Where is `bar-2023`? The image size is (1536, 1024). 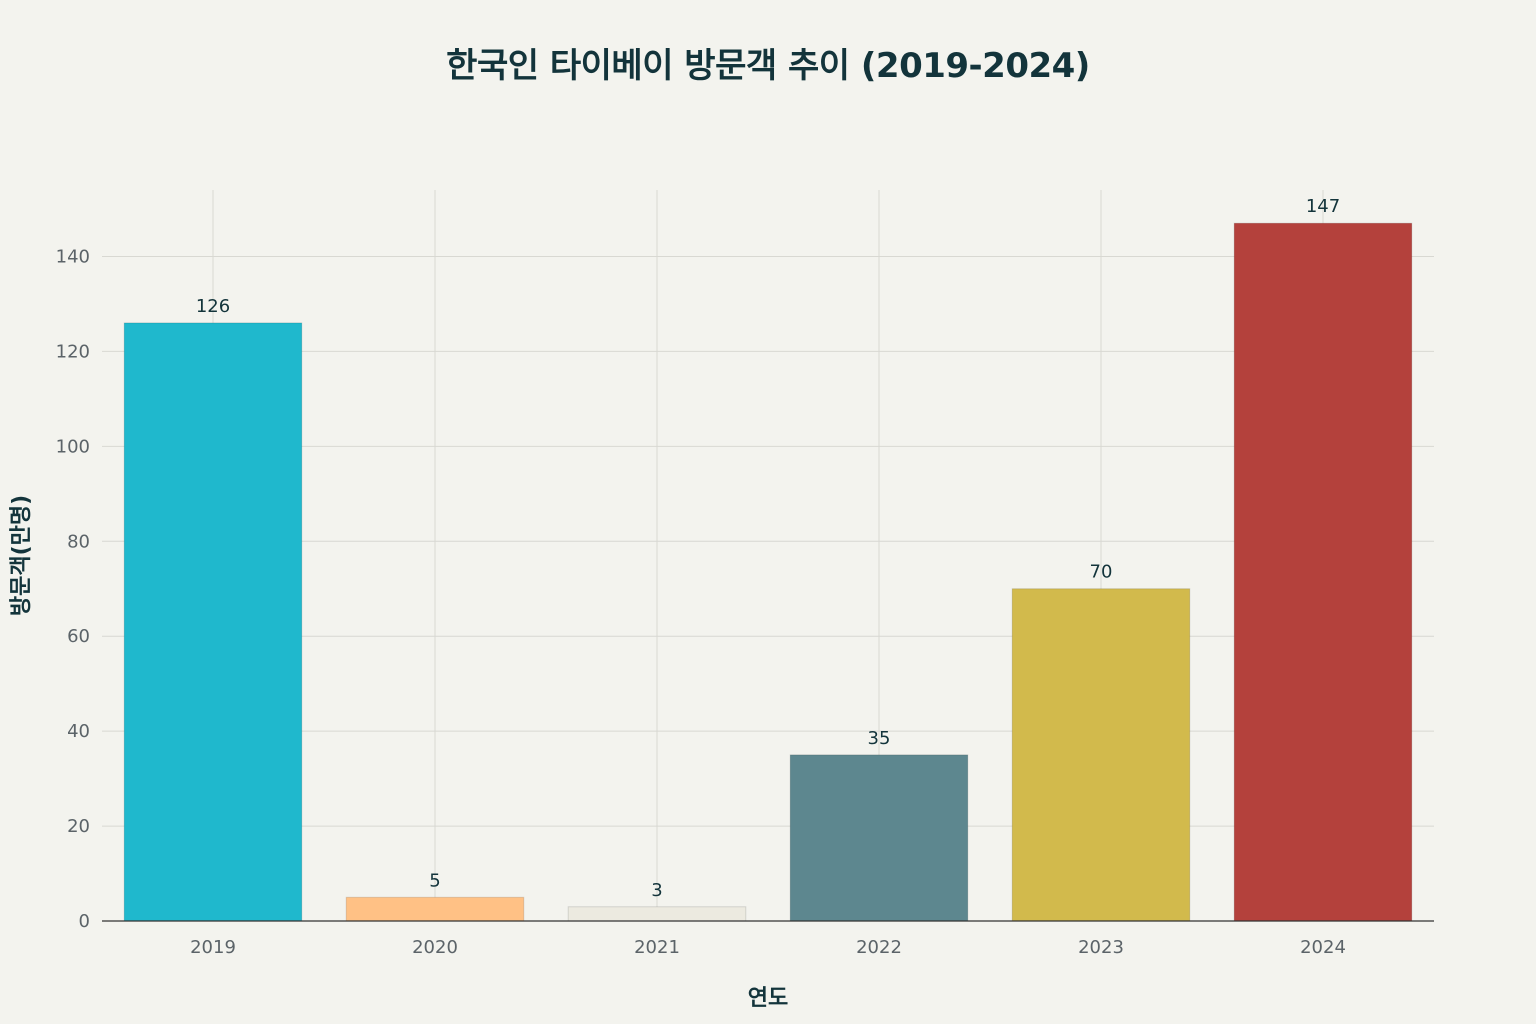
bar-2023 is located at coordinates (1101, 755).